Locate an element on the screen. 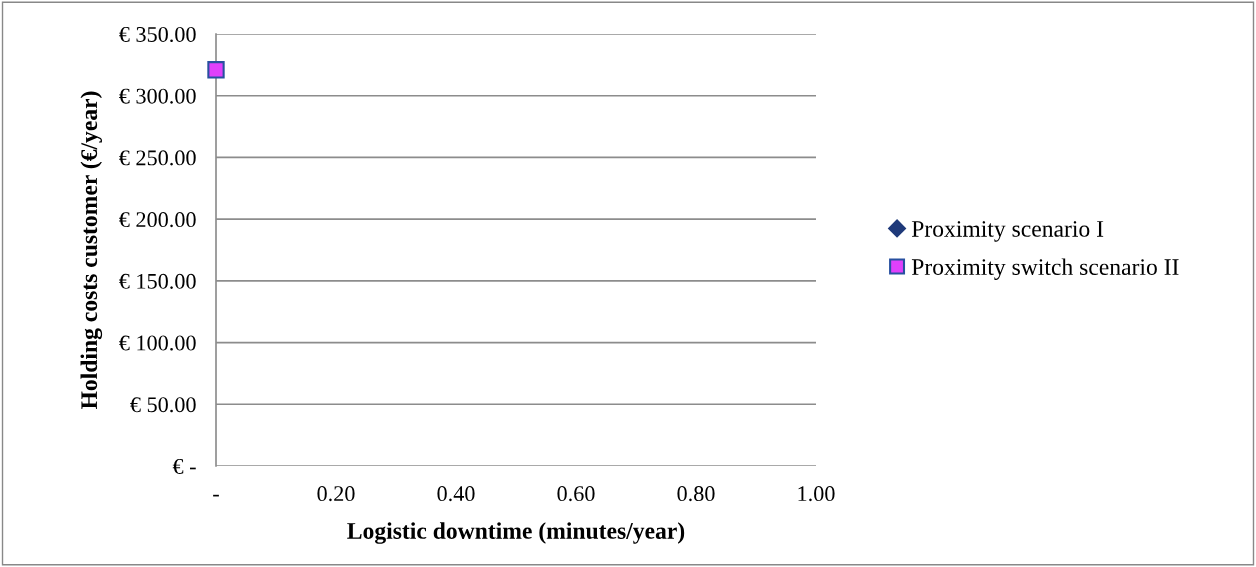 Image resolution: width=1256 pixels, height=567 pixels. legend-label: Proximity scenario I is located at coordinates (1007, 231).